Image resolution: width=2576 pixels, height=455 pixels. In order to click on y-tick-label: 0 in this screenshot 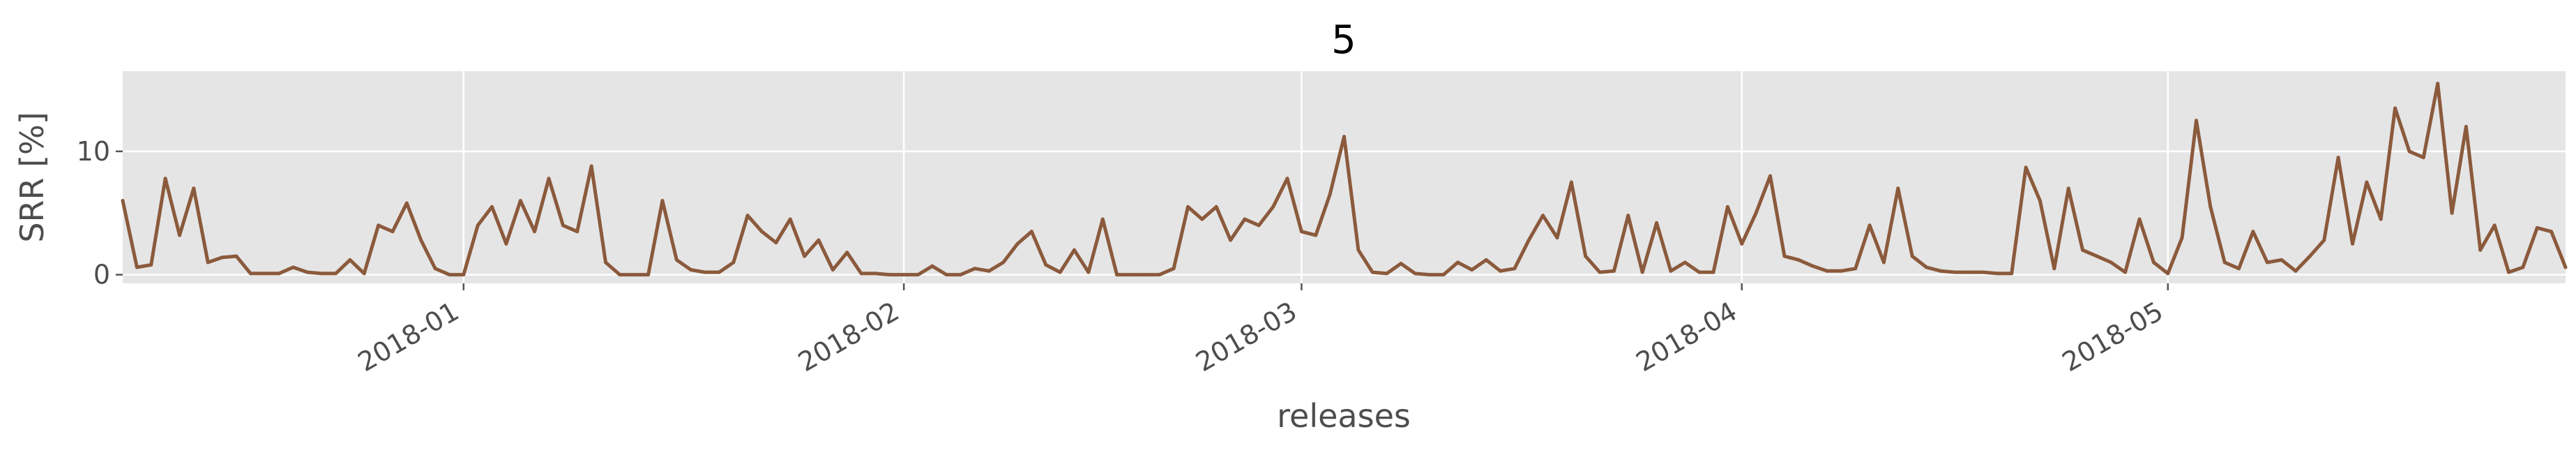, I will do `click(101, 275)`.